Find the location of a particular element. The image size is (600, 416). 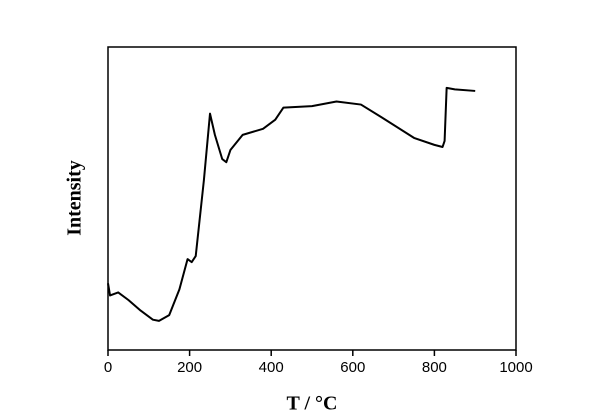

x-tick-label: 200 is located at coordinates (189, 367).